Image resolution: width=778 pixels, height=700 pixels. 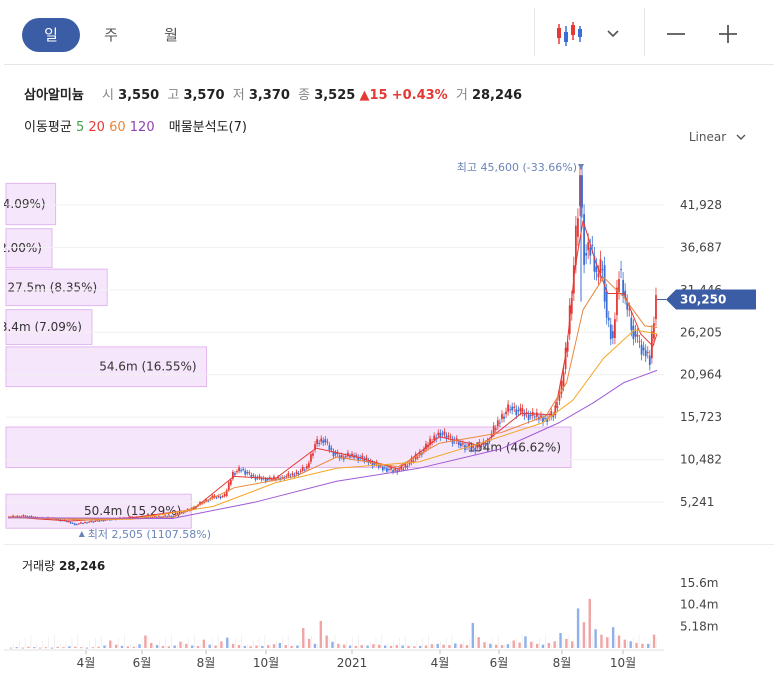 I want to click on volume-profile-label: 27.5m (8.35%), so click(x=52, y=287).